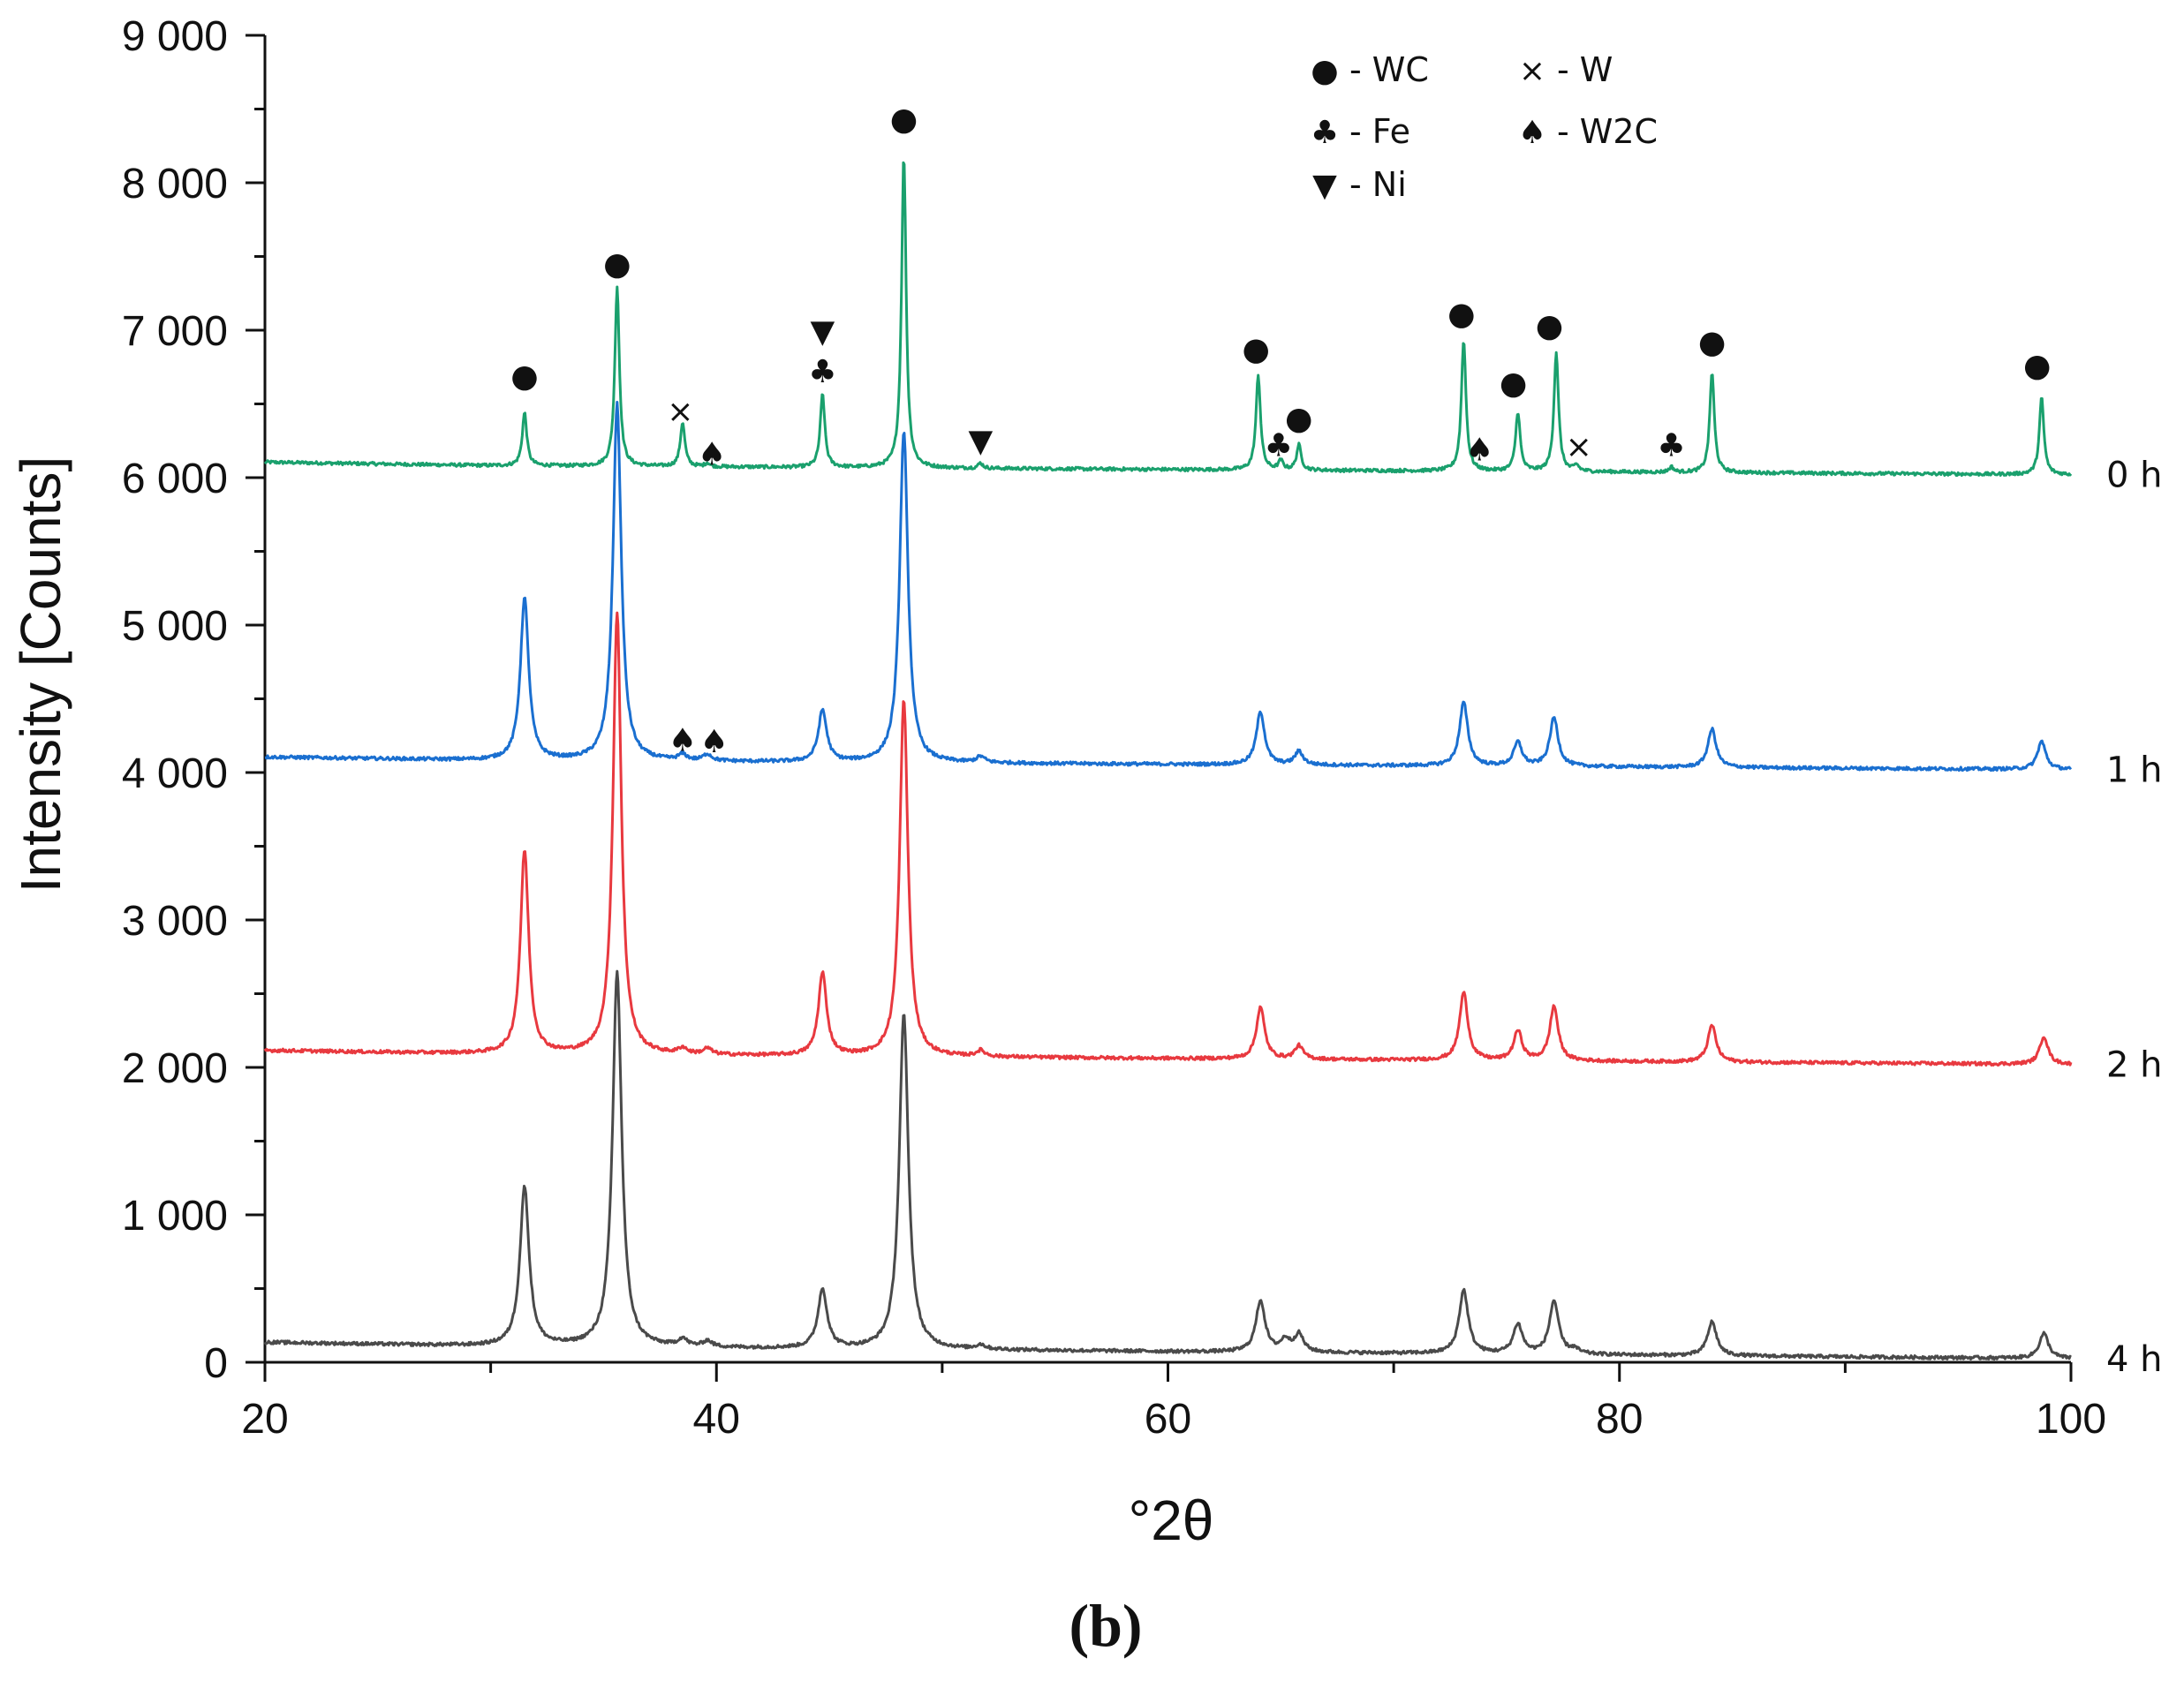  What do you see at coordinates (1619, 1419) in the screenshot?
I see `x-tick-label: 80` at bounding box center [1619, 1419].